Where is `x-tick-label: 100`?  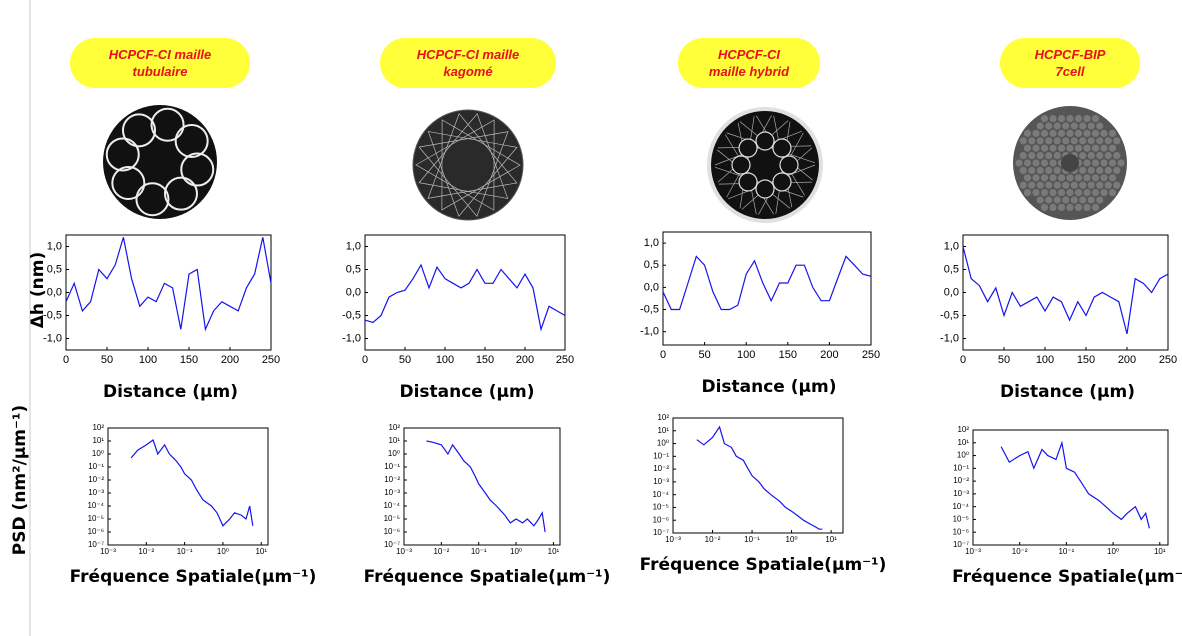
x-tick-label: 100 is located at coordinates (1045, 360).